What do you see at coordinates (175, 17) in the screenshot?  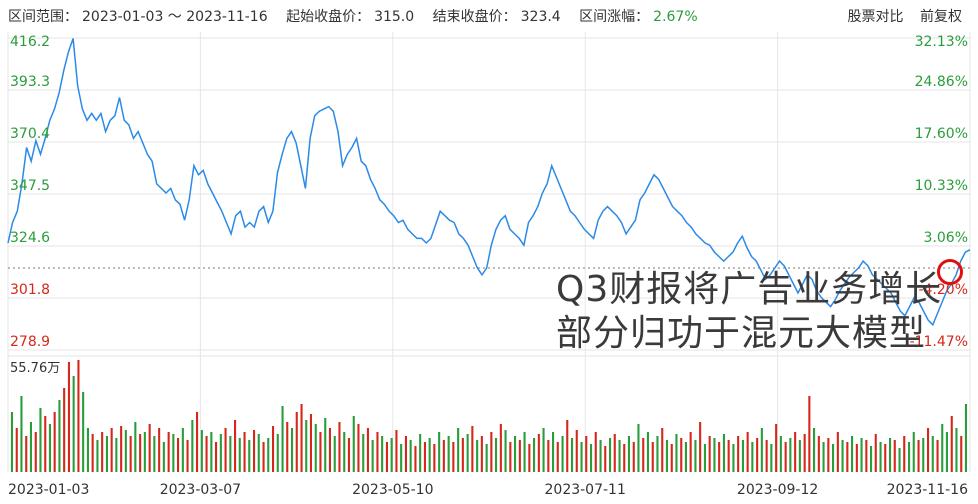 I see `range-value: 2023-01-03 ～ 2023-11-16` at bounding box center [175, 17].